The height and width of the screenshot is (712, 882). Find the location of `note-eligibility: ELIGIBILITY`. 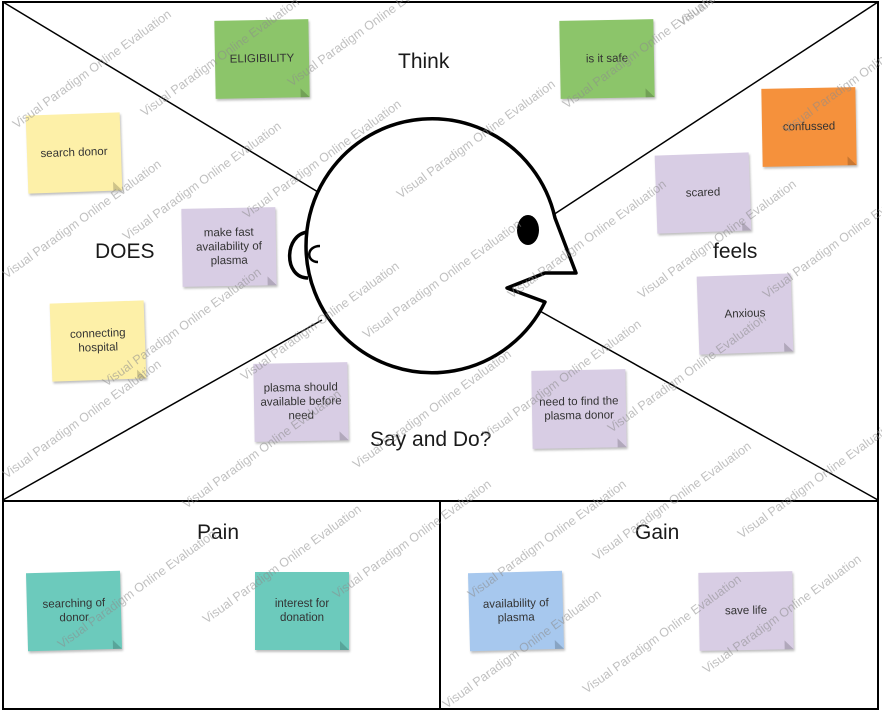

note-eligibility: ELIGIBILITY is located at coordinates (262, 59).